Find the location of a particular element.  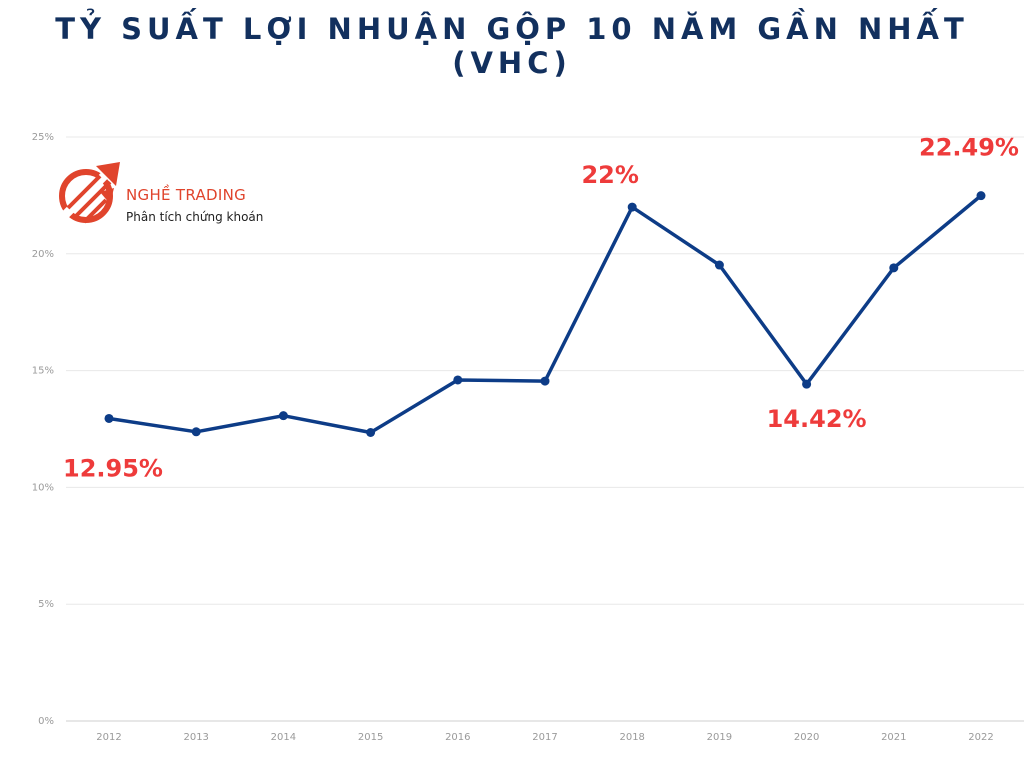

x-tick-label: 2013 is located at coordinates (195, 737).